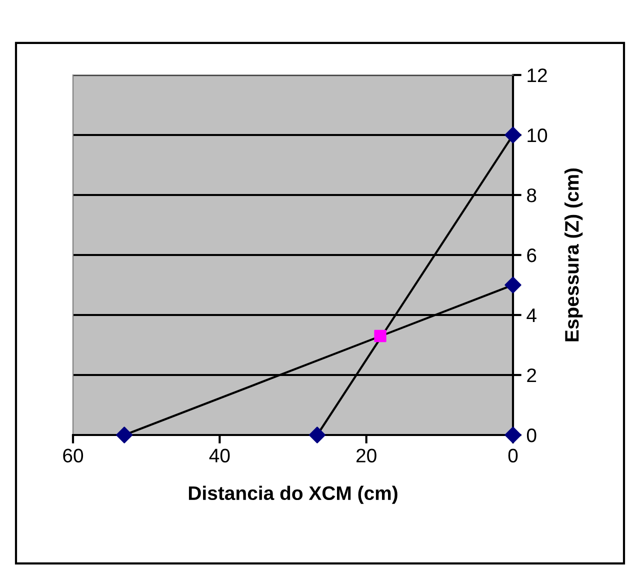  What do you see at coordinates (531, 375) in the screenshot?
I see `y-tick-label: 2` at bounding box center [531, 375].